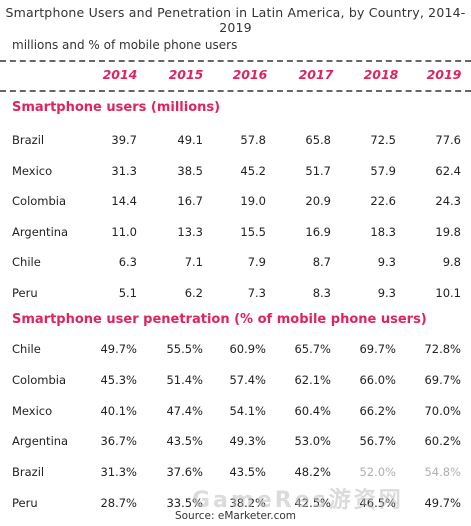 The width and height of the screenshot is (471, 526). Describe the element at coordinates (253, 201) in the screenshot. I see `table-cell: 19.0` at that location.